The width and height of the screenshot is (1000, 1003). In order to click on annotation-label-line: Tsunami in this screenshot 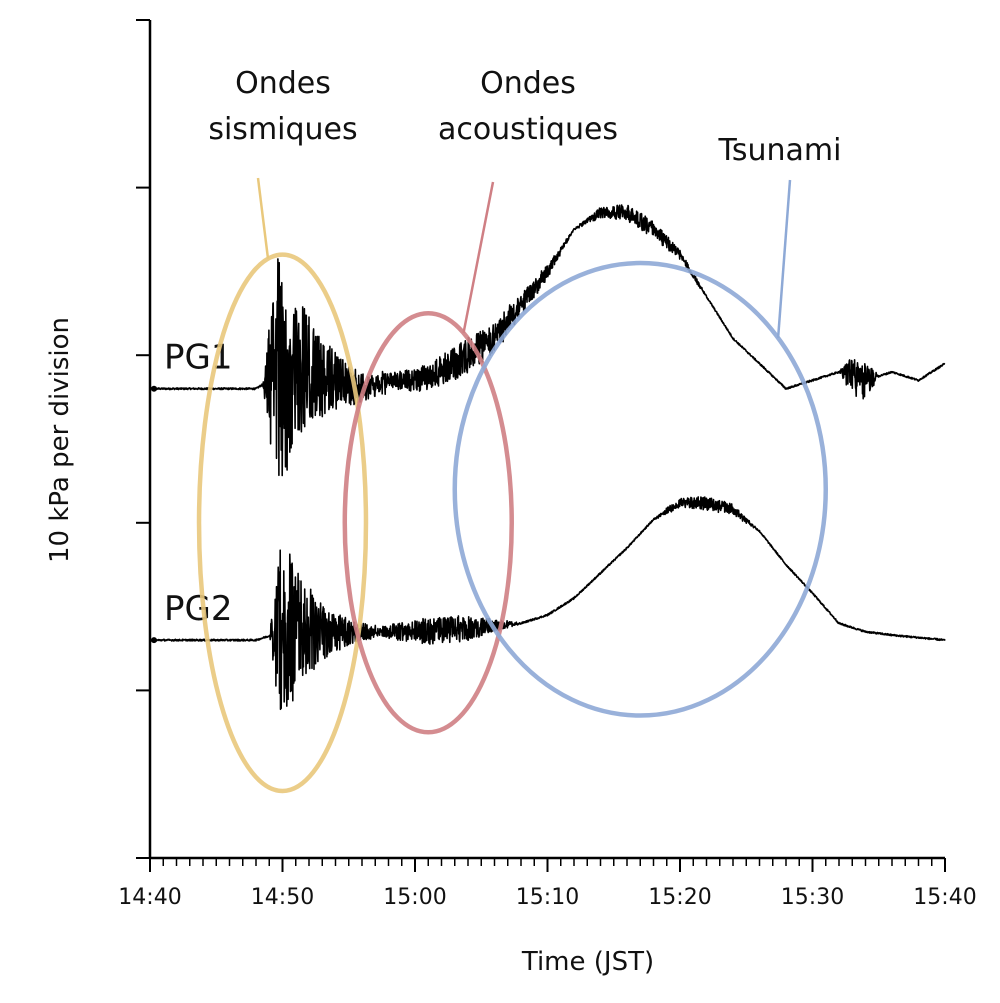, I will do `click(780, 150)`.